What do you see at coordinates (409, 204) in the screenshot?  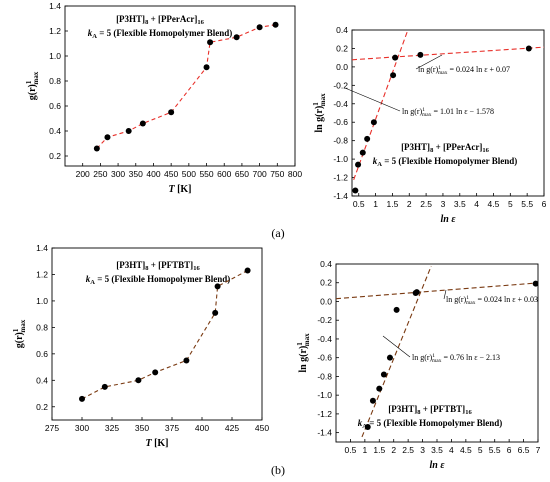 I see `x-tick-label: 2` at bounding box center [409, 204].